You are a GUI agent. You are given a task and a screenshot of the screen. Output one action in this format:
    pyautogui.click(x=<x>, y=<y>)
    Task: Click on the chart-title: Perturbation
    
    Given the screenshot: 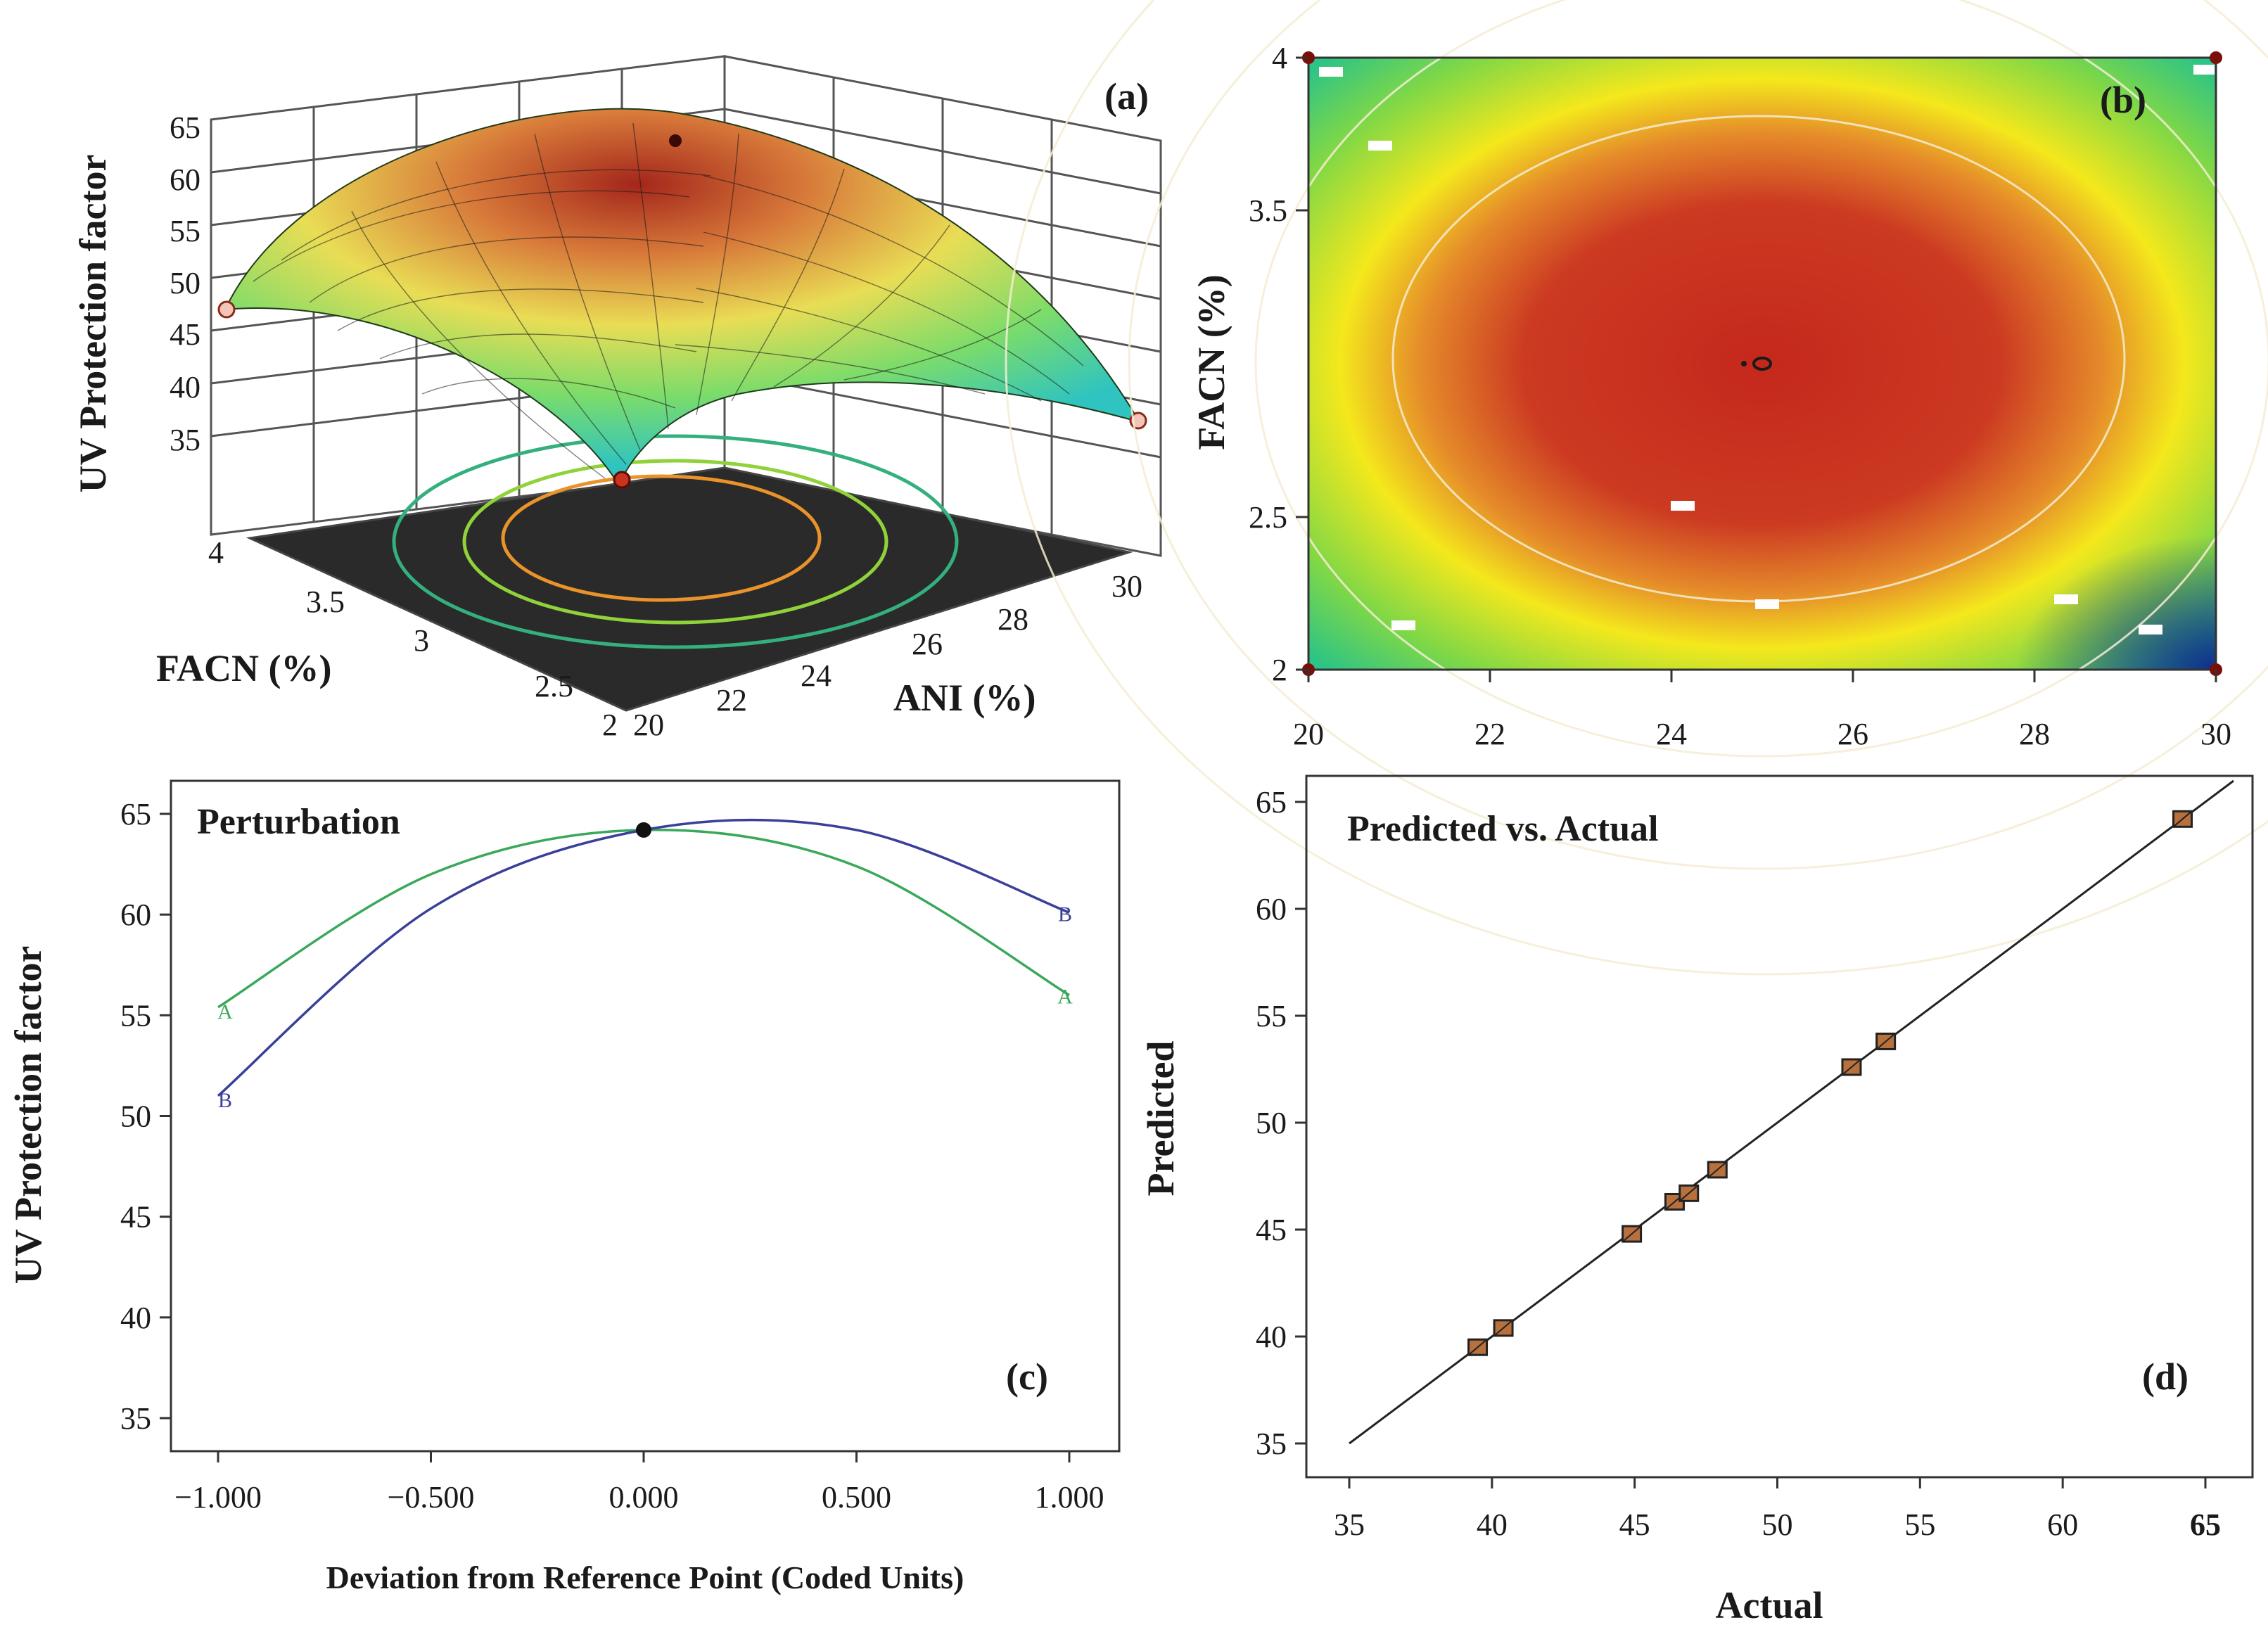 What is the action you would take?
    pyautogui.click(x=299, y=822)
    